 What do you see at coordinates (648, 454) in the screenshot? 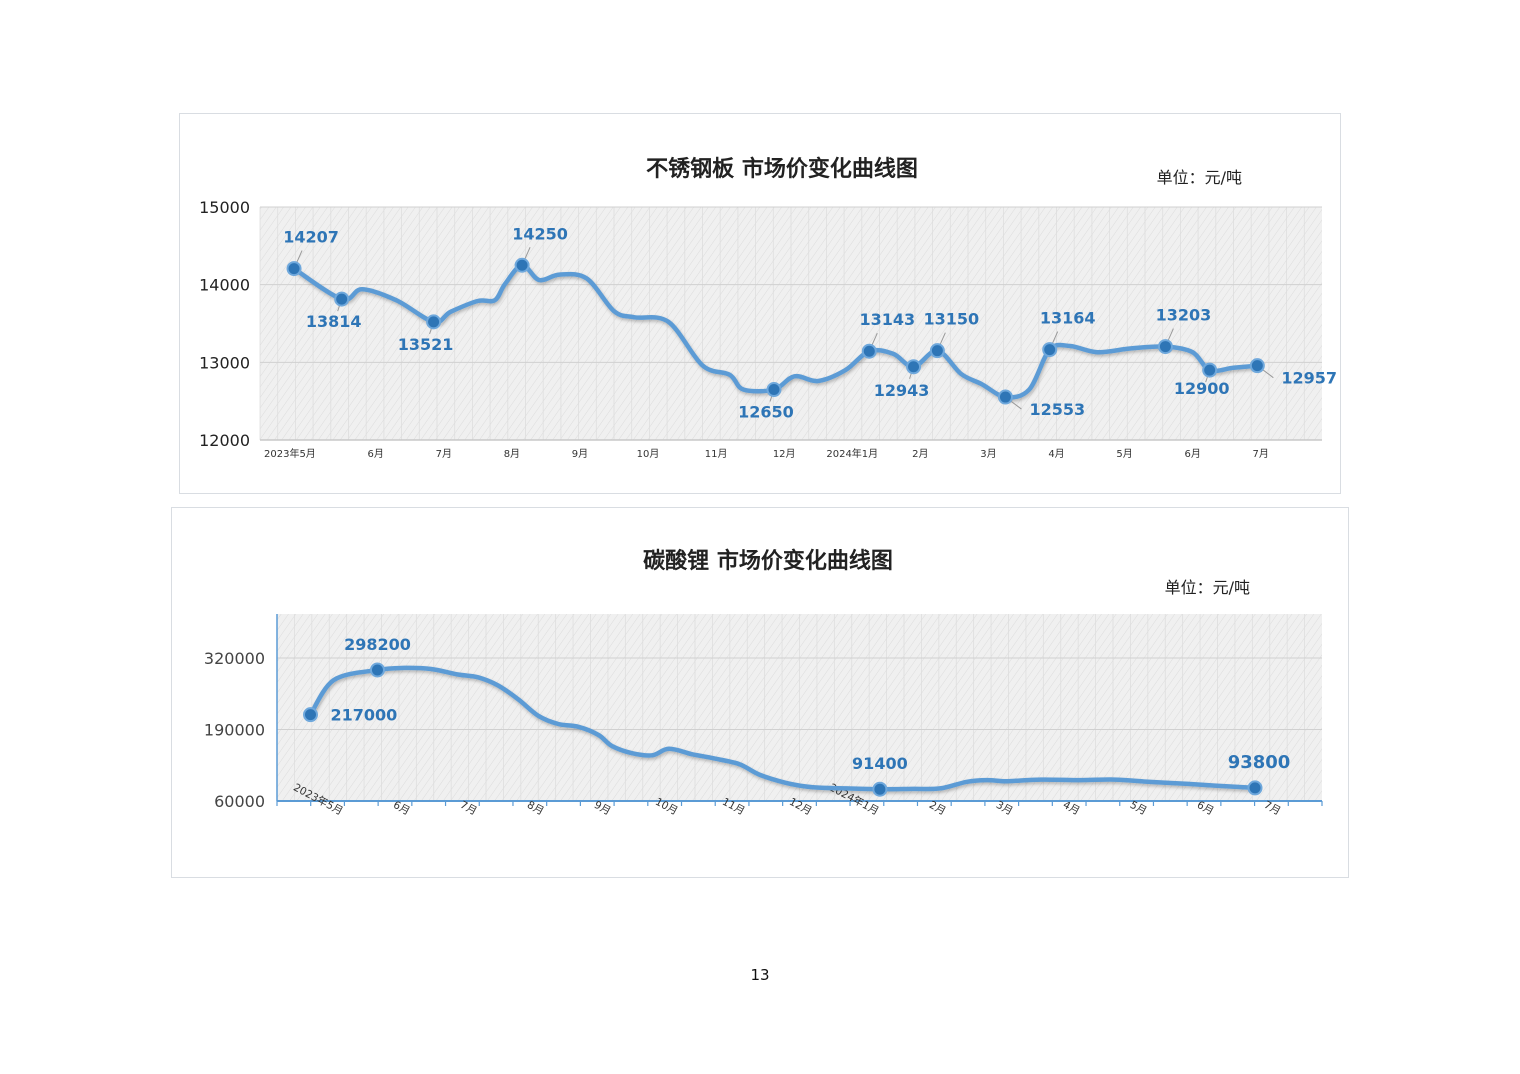
I see `x-tick-label: 10月` at bounding box center [648, 454].